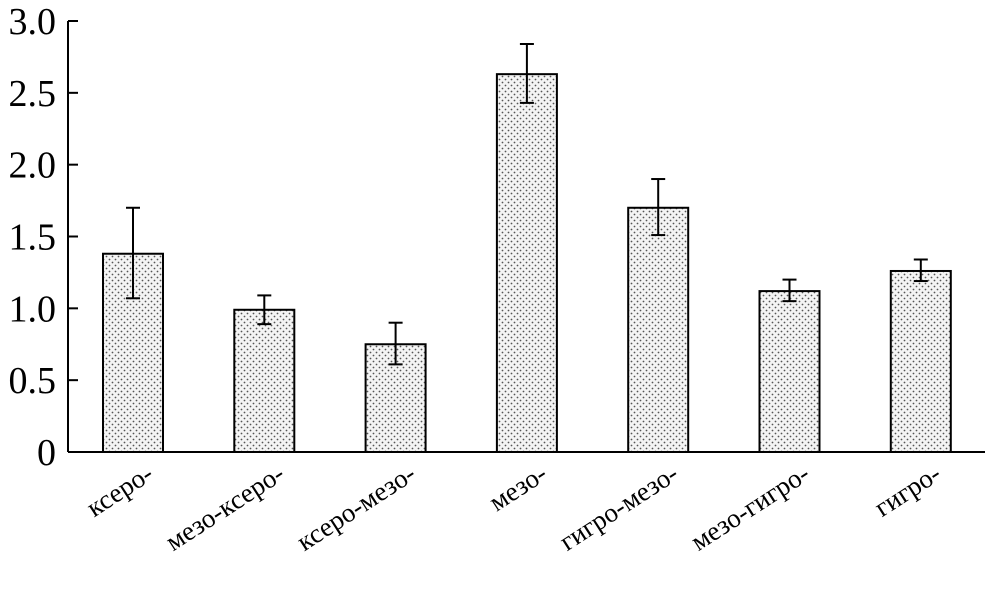  Describe the element at coordinates (46, 453) in the screenshot. I see `y-tick-label: 0` at that location.